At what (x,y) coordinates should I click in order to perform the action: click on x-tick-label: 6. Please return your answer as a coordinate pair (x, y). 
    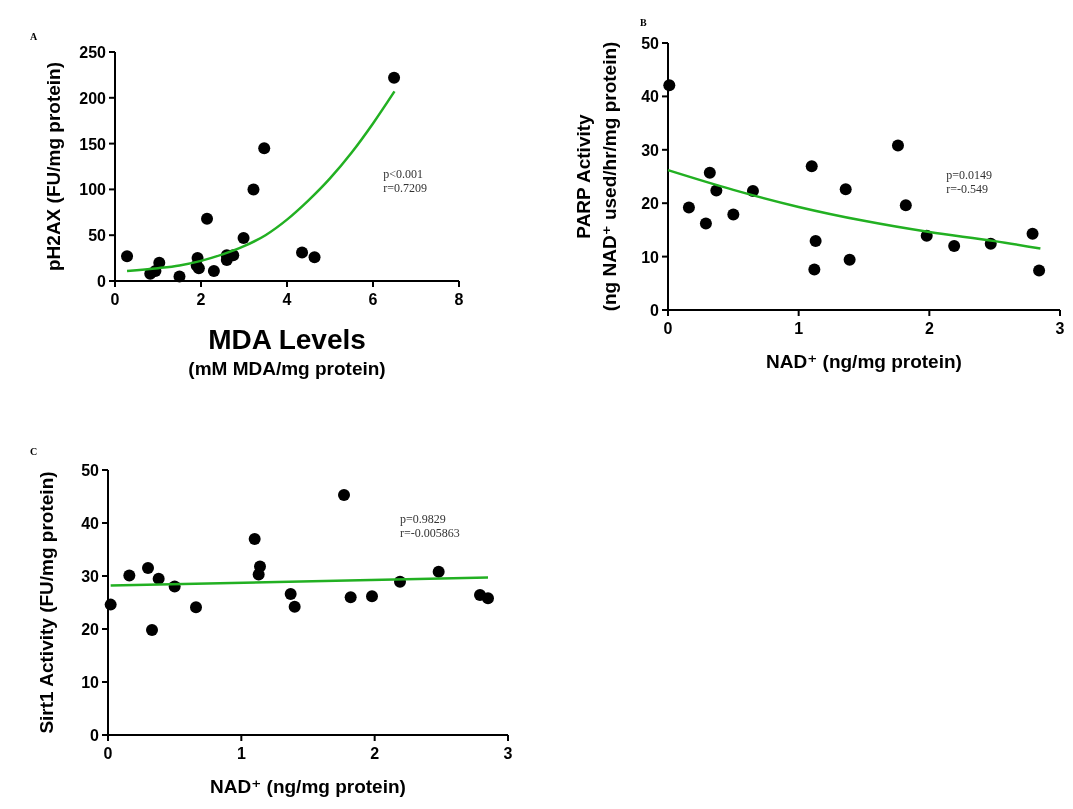
    Looking at the image, I should click on (373, 299).